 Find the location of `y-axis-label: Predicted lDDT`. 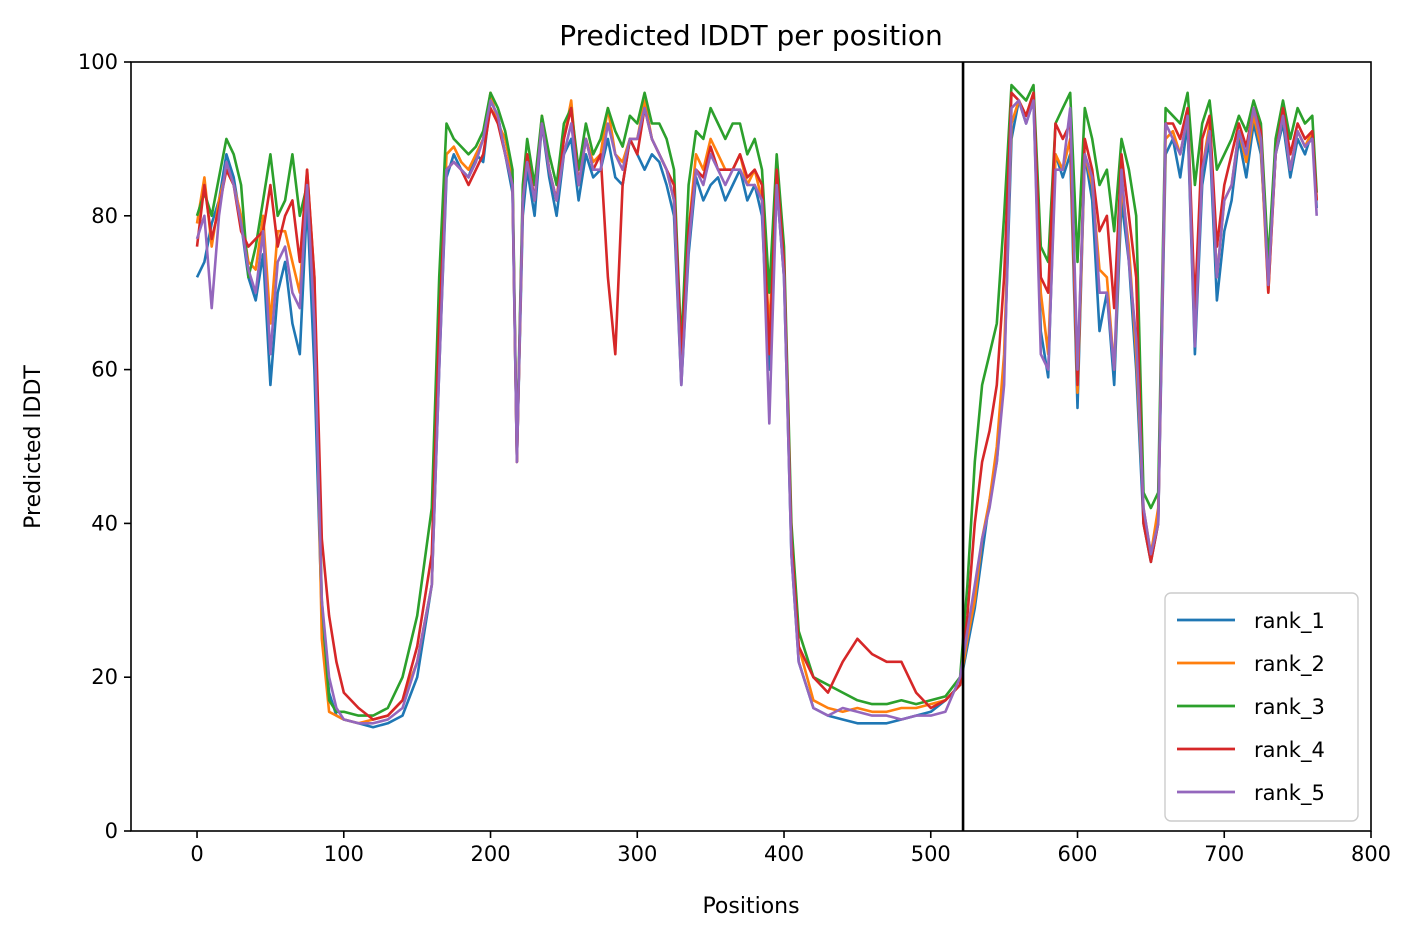

y-axis-label: Predicted lDDT is located at coordinates (33, 447).